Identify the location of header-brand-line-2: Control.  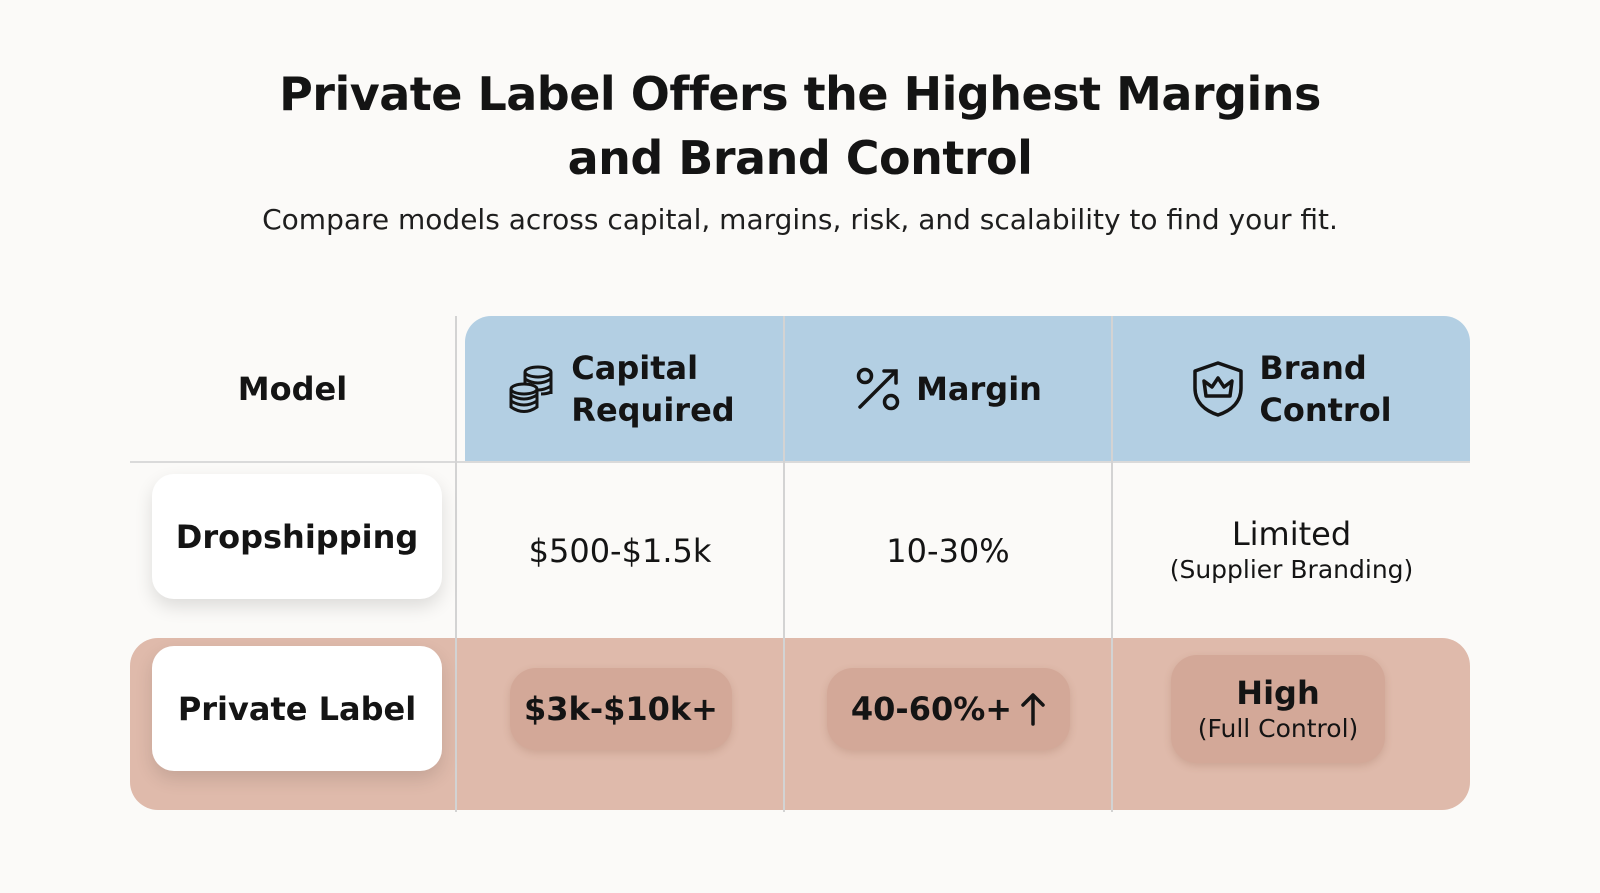
(1325, 409).